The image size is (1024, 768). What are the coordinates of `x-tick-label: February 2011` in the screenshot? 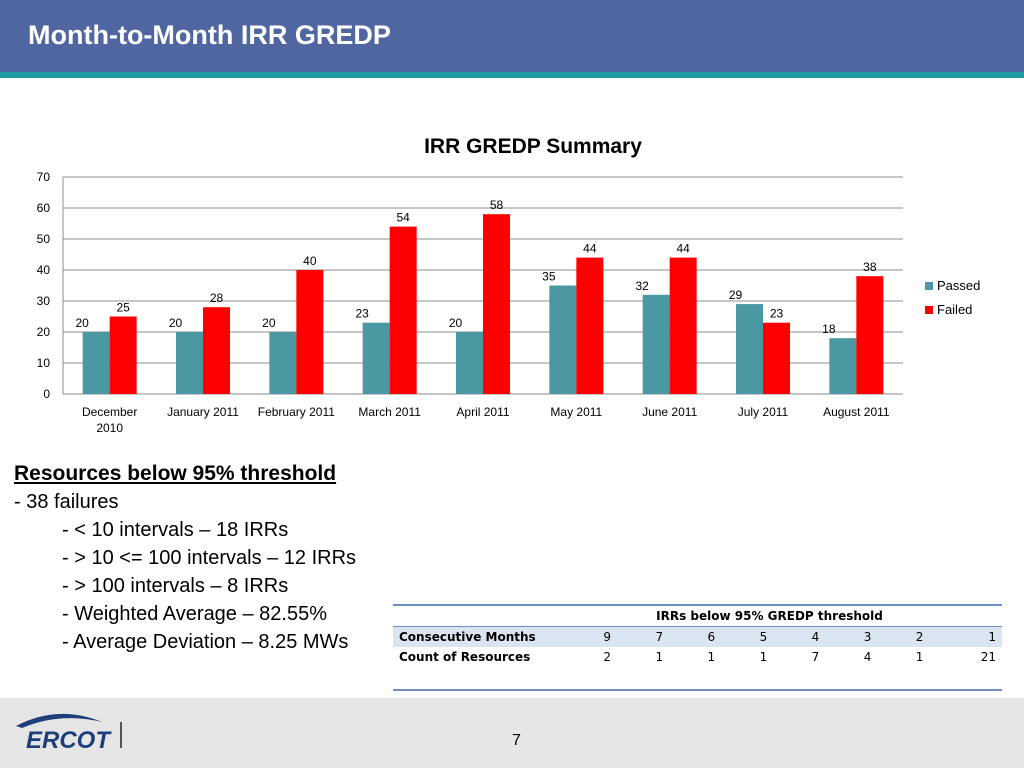 It's located at (296, 412).